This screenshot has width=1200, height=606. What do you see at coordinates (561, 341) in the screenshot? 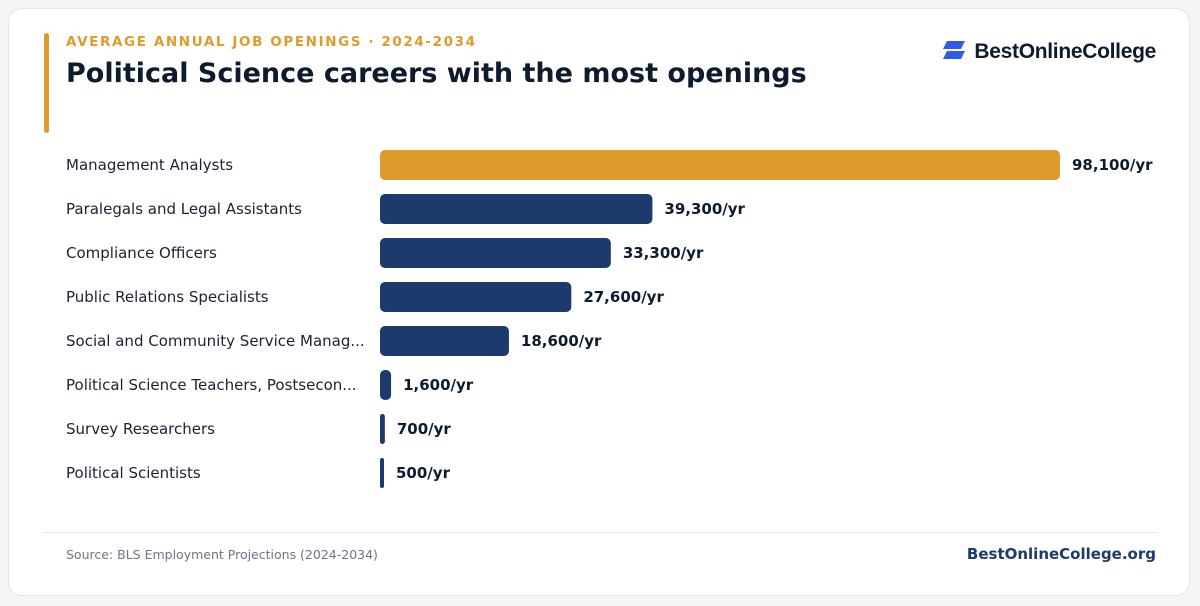
I see `value-label: 18,600/yr` at bounding box center [561, 341].